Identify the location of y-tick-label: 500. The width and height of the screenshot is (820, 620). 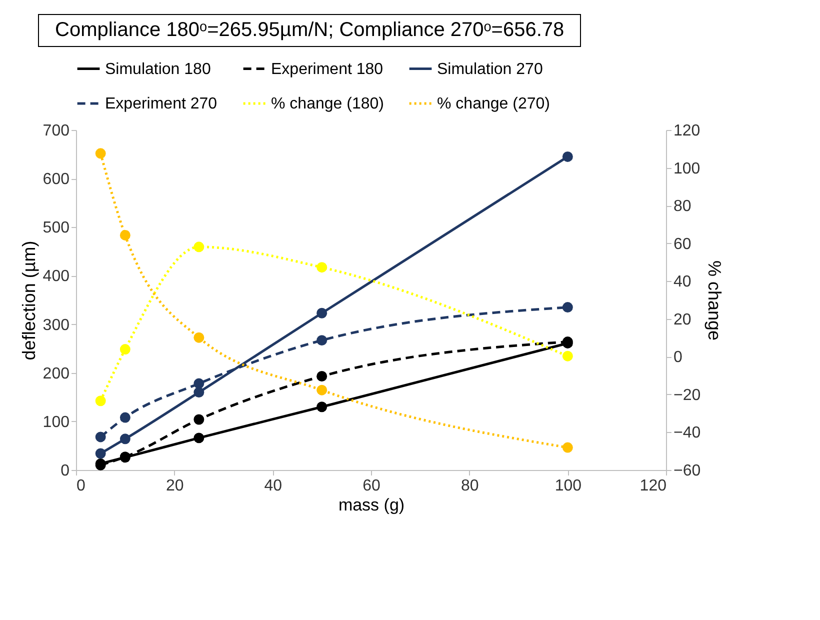
(56, 228).